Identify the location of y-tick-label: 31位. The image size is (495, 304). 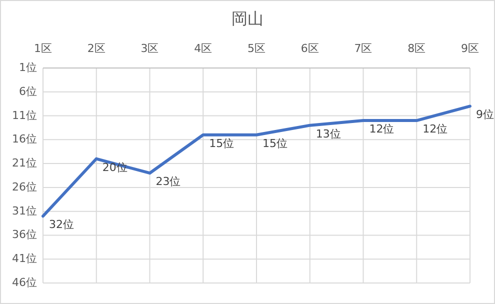
(24, 211).